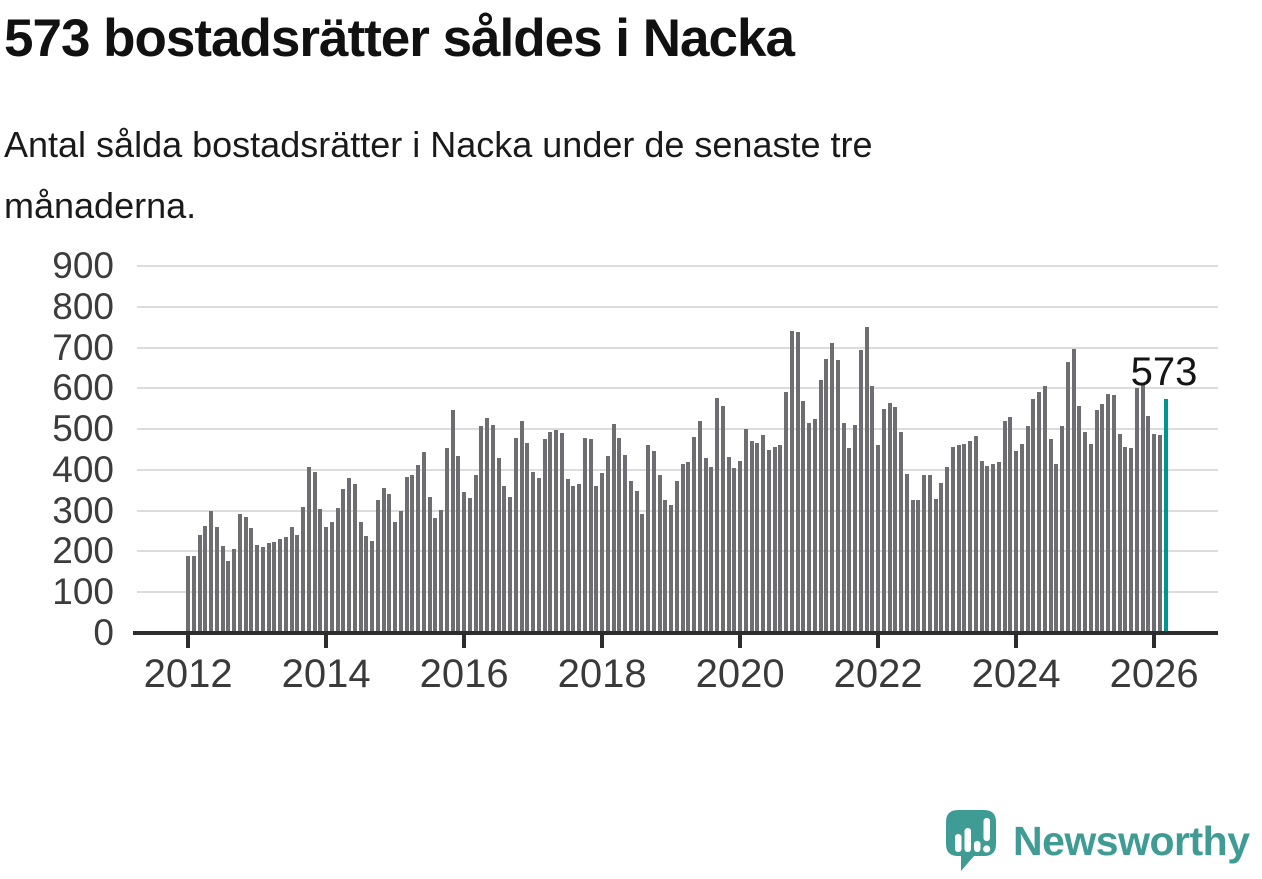 This screenshot has width=1262, height=879. I want to click on x-axis-tick-label: 2024, so click(1016, 674).